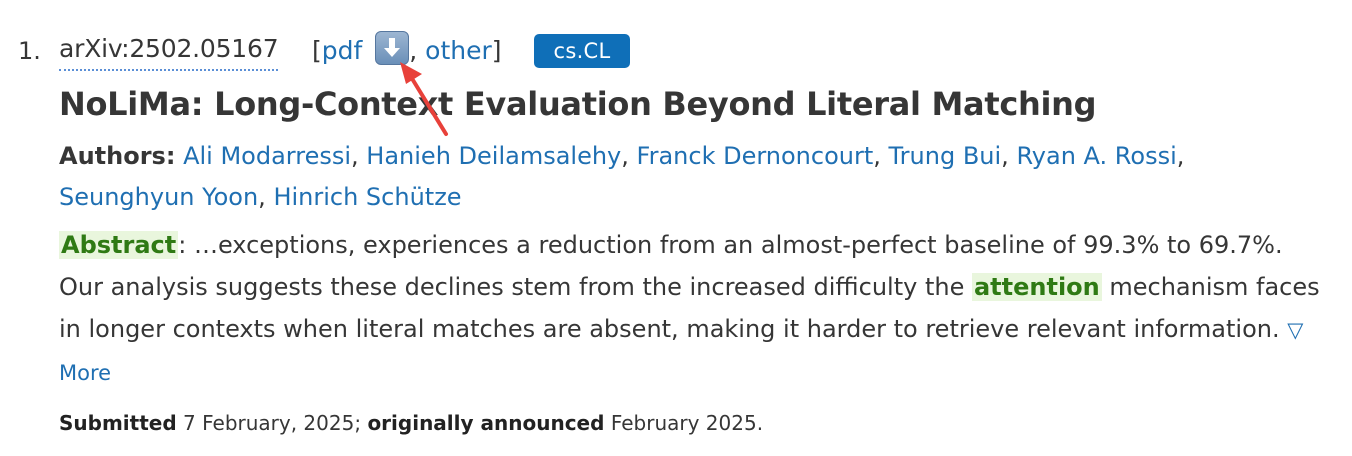 The height and width of the screenshot is (456, 1352). I want to click on arxiv-id-link: arXiv:2502.05167, so click(169, 50).